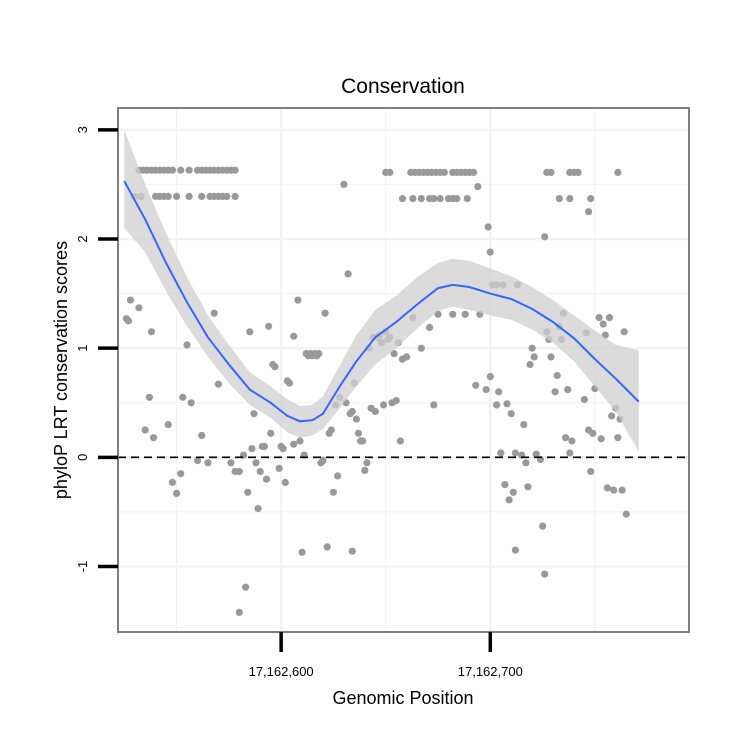 The width and height of the screenshot is (750, 750). What do you see at coordinates (82, 238) in the screenshot?
I see `y-tick-label: 2` at bounding box center [82, 238].